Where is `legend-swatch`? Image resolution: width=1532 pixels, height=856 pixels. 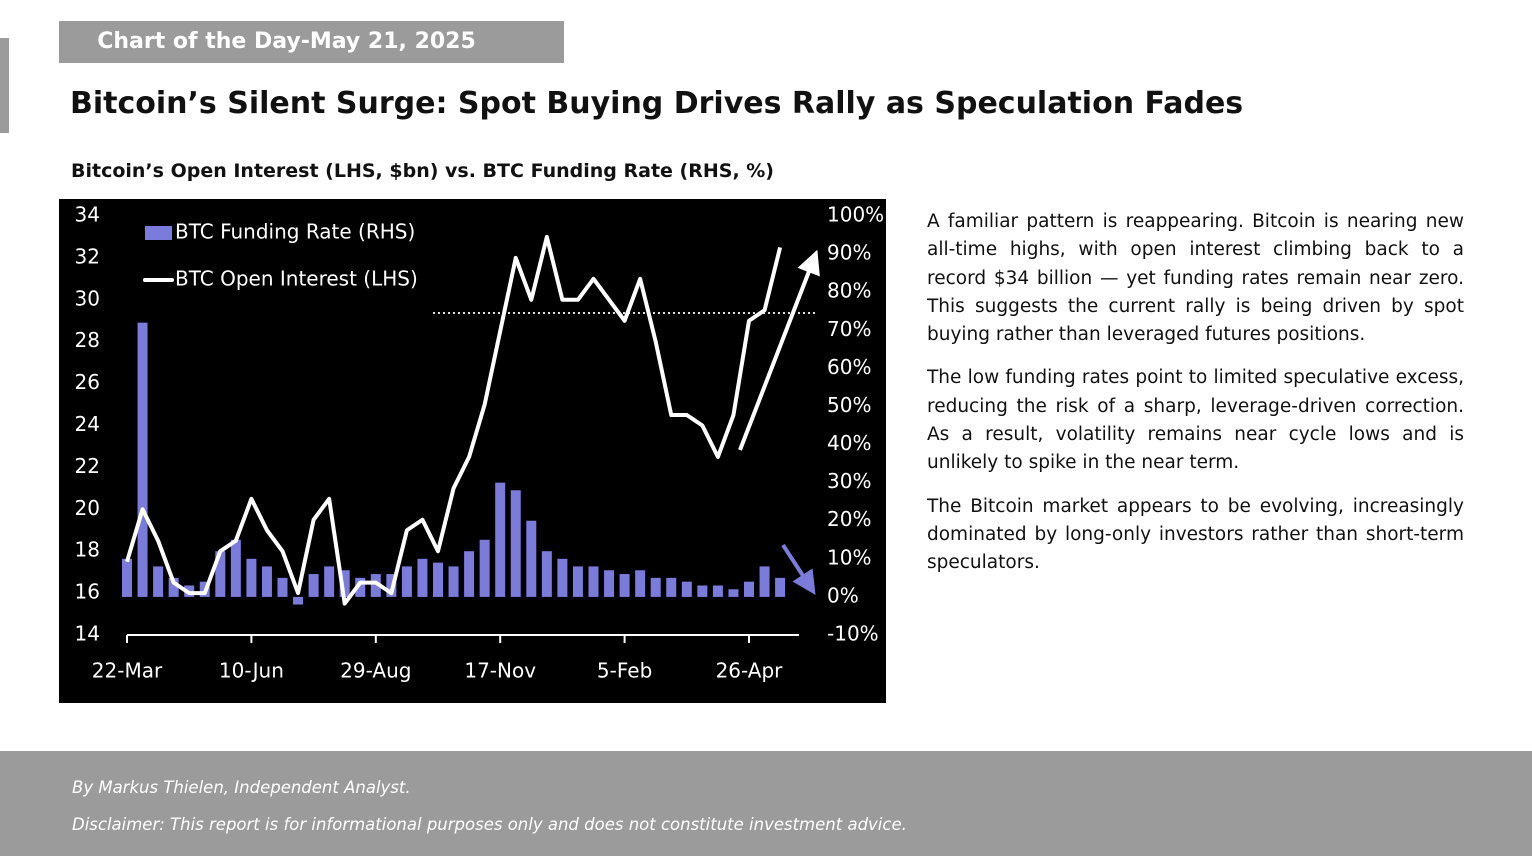 legend-swatch is located at coordinates (158, 233).